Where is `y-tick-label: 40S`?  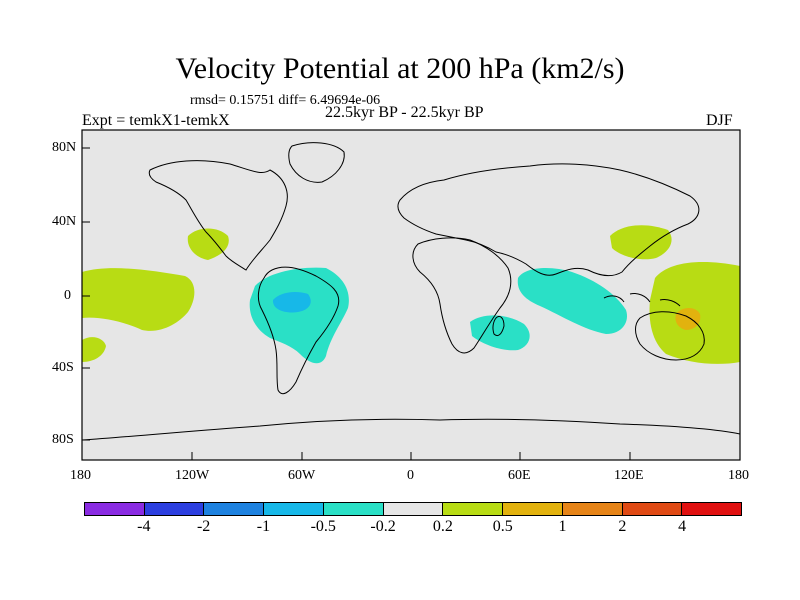
y-tick-label: 40S is located at coordinates (63, 367).